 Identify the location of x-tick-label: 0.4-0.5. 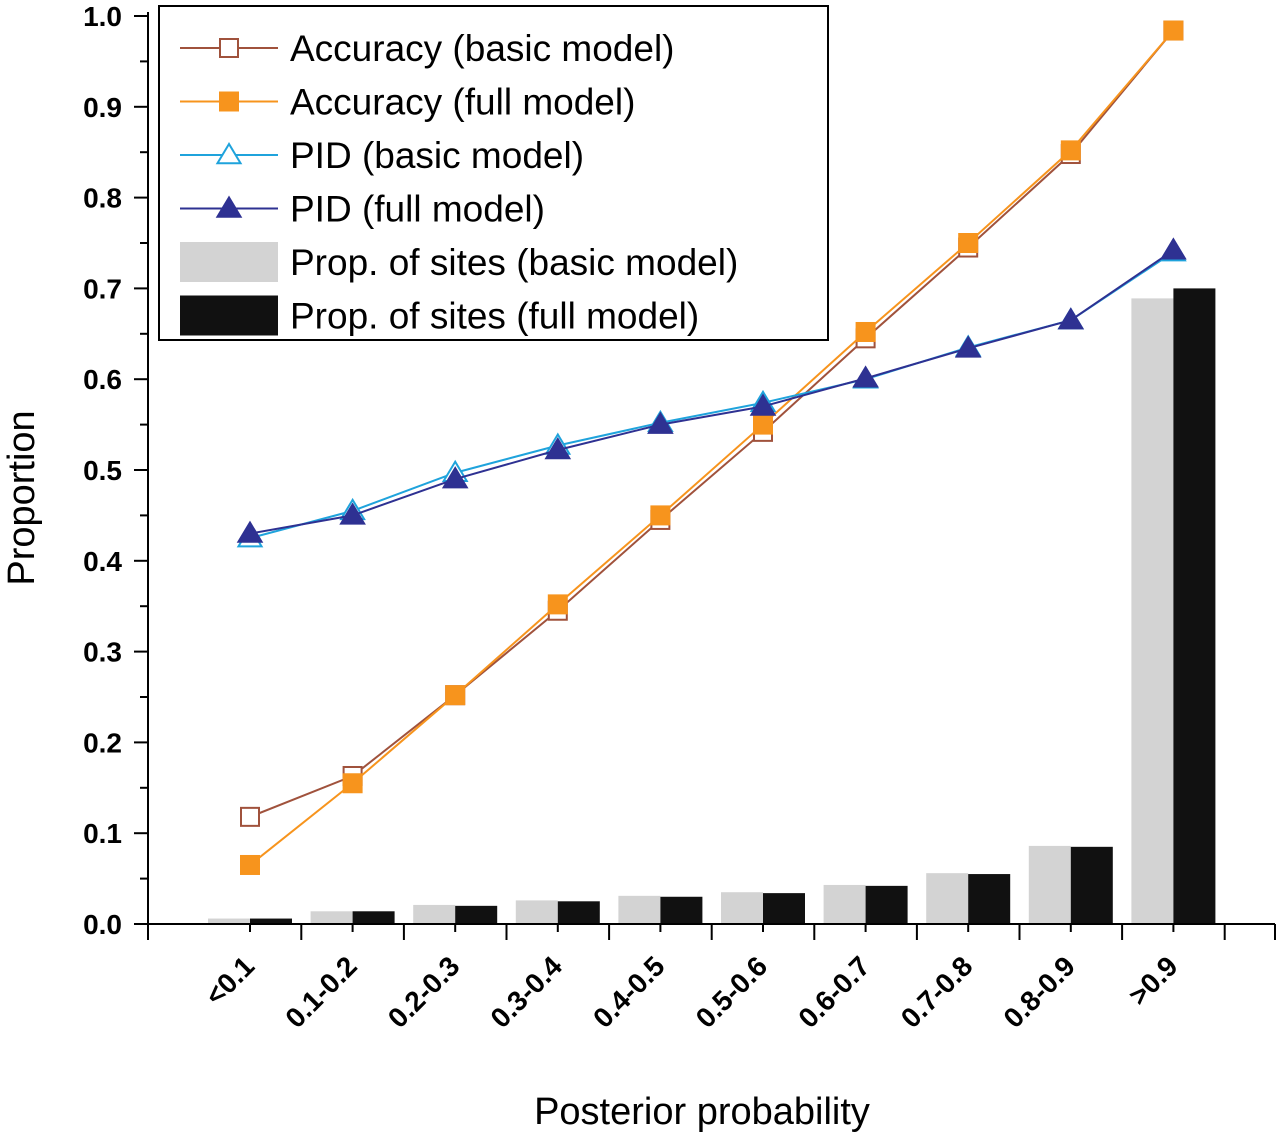
(629, 992).